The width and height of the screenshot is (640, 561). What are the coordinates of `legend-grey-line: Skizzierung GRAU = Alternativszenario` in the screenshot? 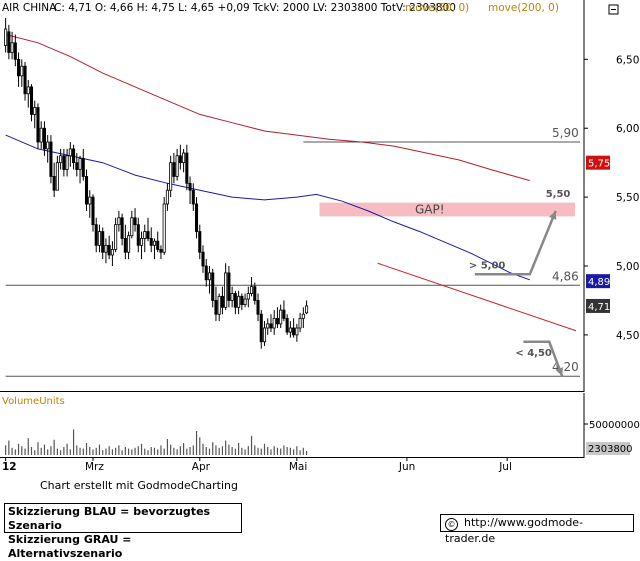 It's located at (70, 546).